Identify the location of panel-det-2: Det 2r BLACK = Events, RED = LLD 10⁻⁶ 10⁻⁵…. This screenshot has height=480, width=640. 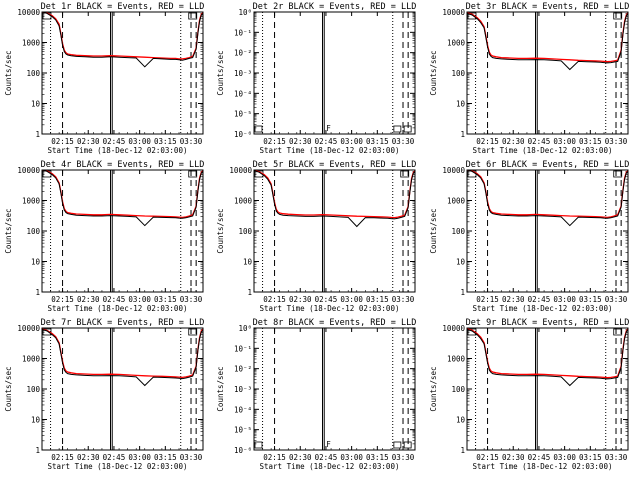
(316, 78).